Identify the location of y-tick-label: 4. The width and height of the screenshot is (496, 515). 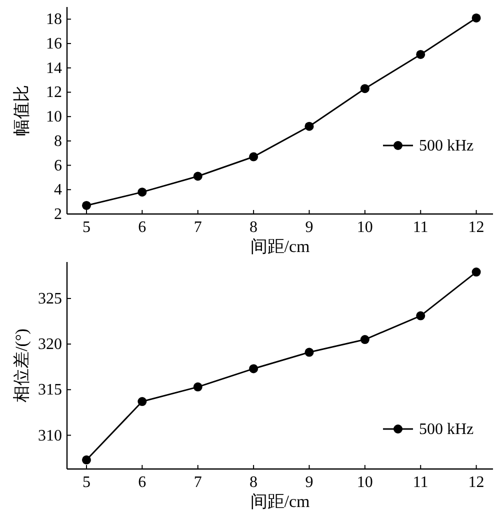
(58, 190).